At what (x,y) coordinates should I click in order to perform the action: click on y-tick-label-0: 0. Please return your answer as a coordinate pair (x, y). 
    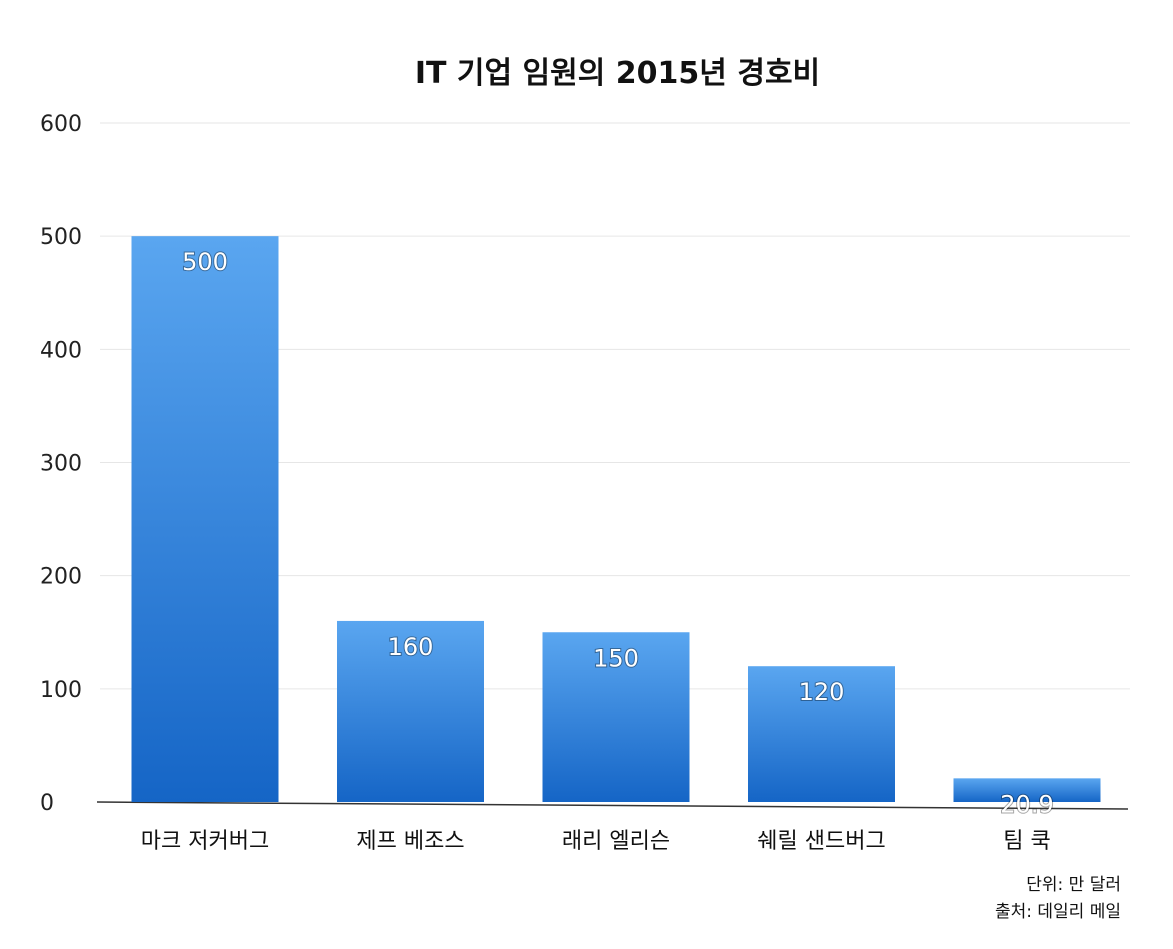
    Looking at the image, I should click on (47, 803).